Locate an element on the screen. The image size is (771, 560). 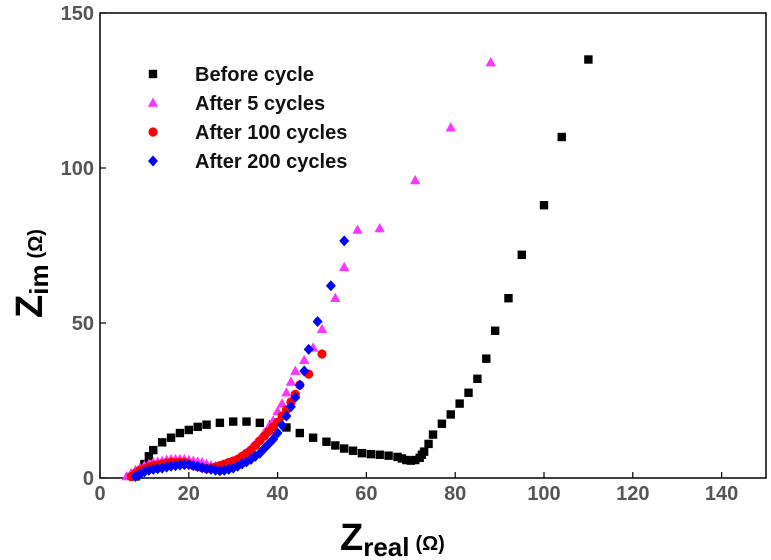
x-axis-ticks: 0 20 40 60 80 100 120 140 is located at coordinates (416, 488).